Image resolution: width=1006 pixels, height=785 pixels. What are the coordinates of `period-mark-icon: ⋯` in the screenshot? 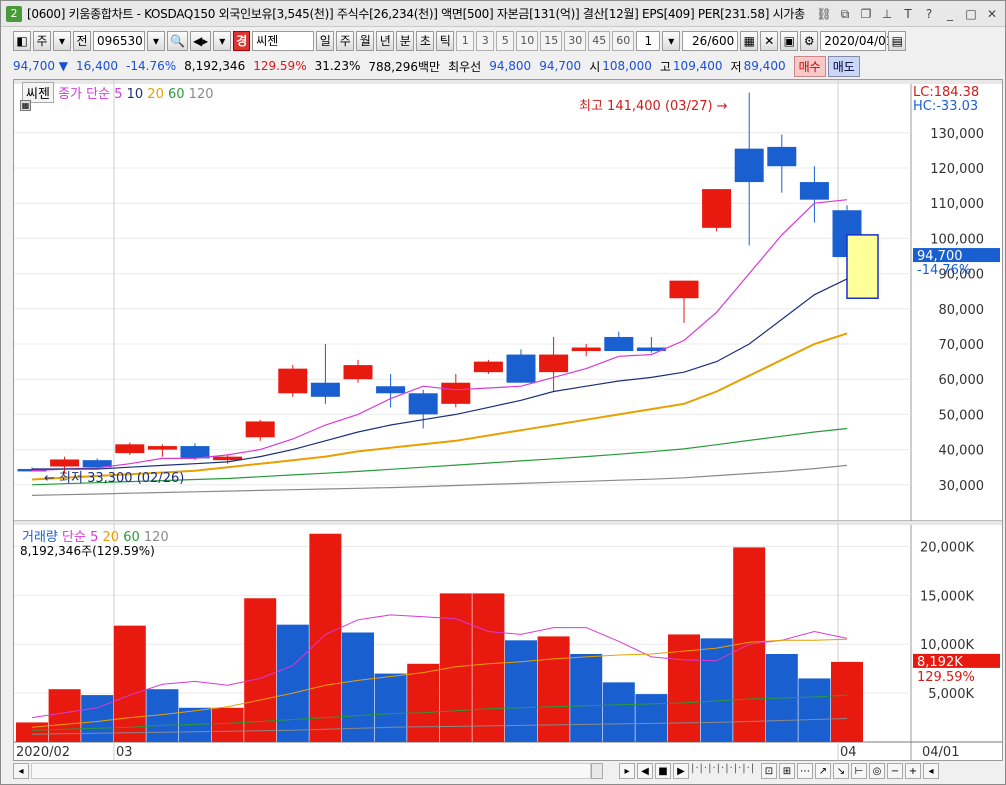 It's located at (805, 771).